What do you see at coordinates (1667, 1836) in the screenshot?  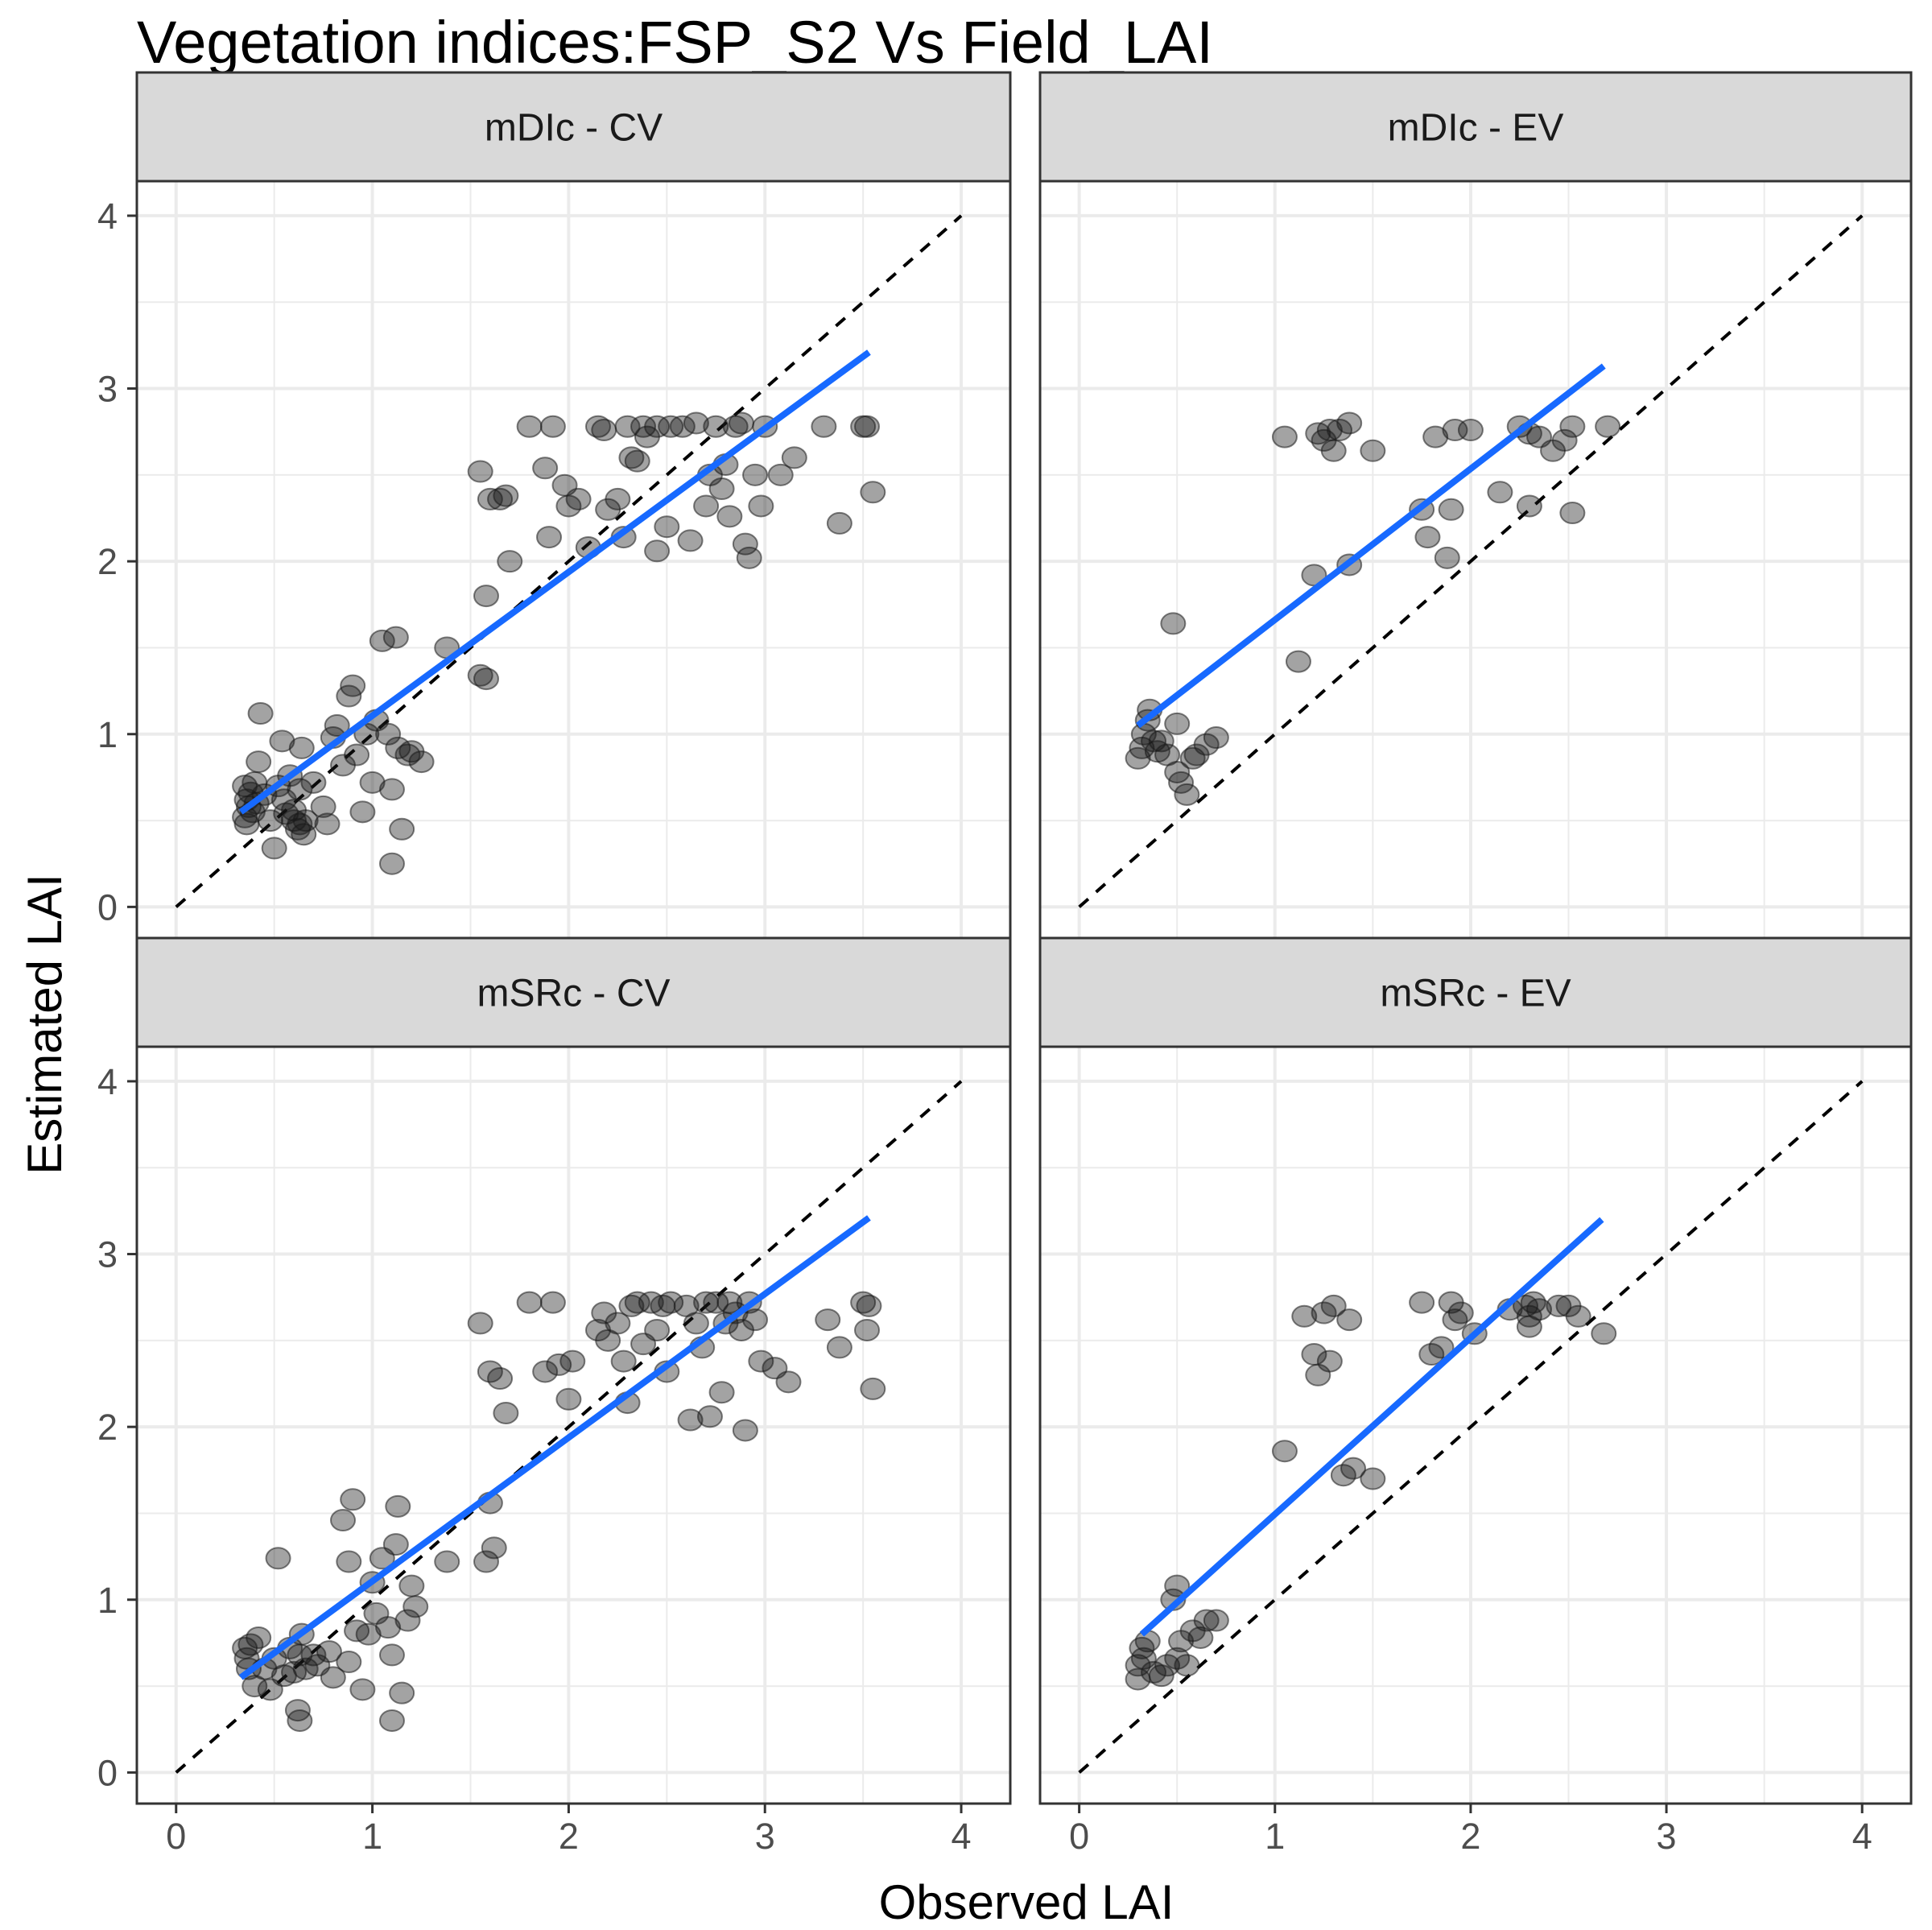 I see `x-tick-label: 3` at bounding box center [1667, 1836].